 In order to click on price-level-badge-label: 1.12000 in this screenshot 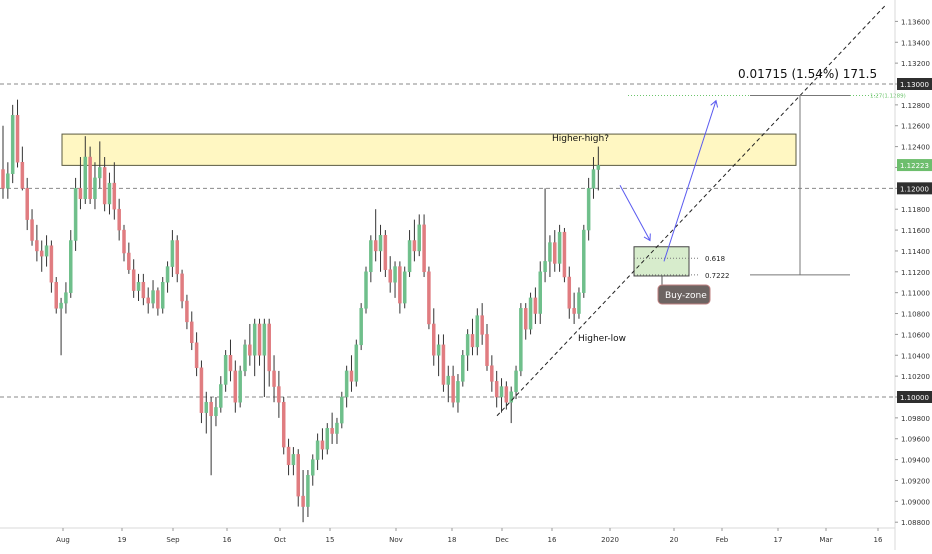, I will do `click(914, 189)`.